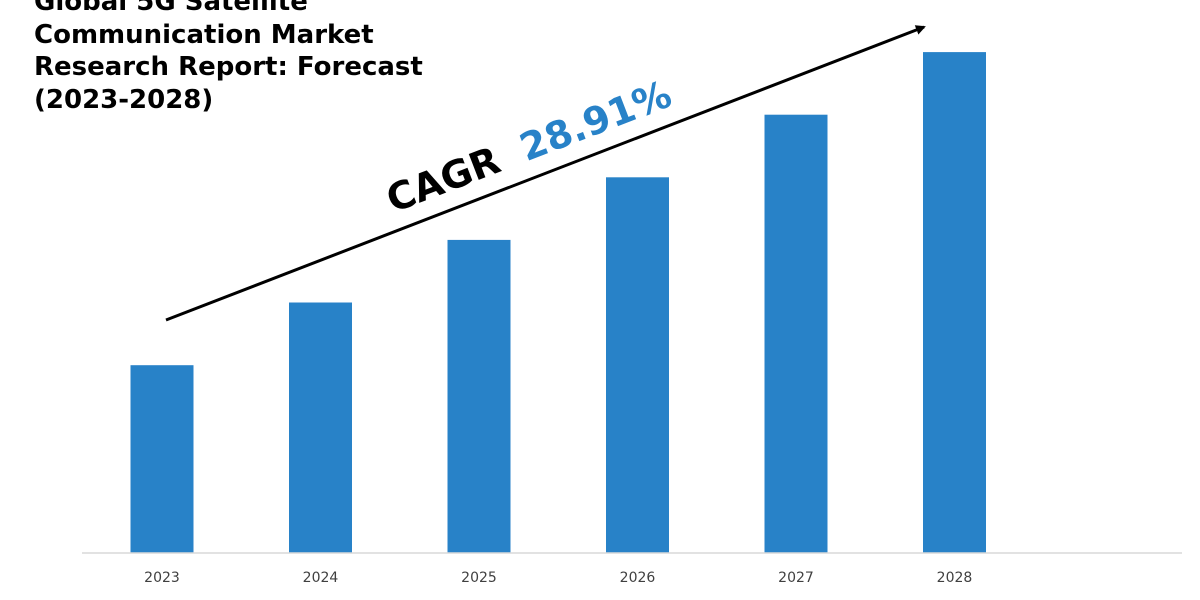  What do you see at coordinates (204, 34) in the screenshot?
I see `title-line-2: Communication Market` at bounding box center [204, 34].